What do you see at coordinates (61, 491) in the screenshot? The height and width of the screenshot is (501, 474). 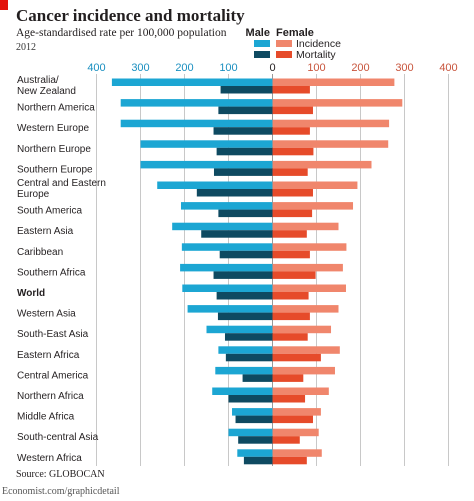 I see `credit-link: Economist.com/graphicdetail` at bounding box center [61, 491].